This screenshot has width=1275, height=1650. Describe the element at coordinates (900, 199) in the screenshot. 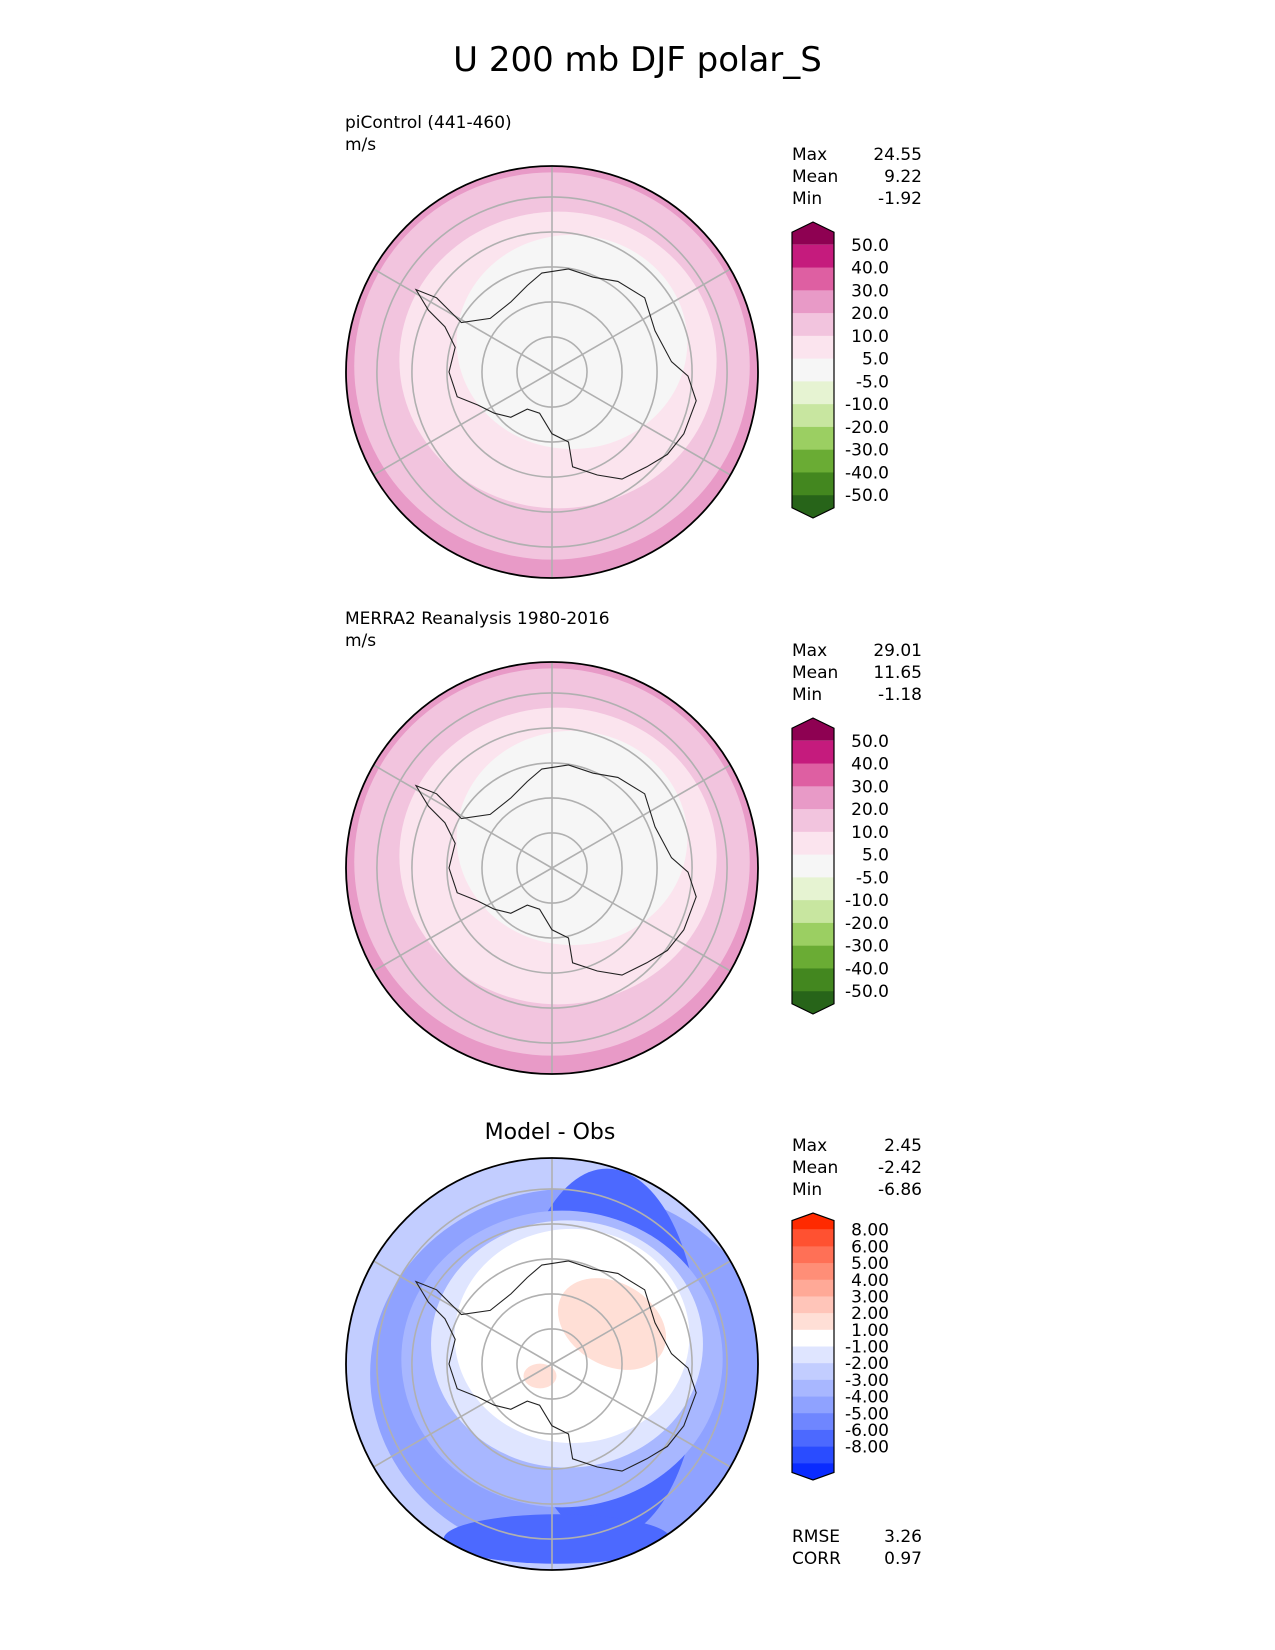

I see `stat-value: -1.92` at that location.